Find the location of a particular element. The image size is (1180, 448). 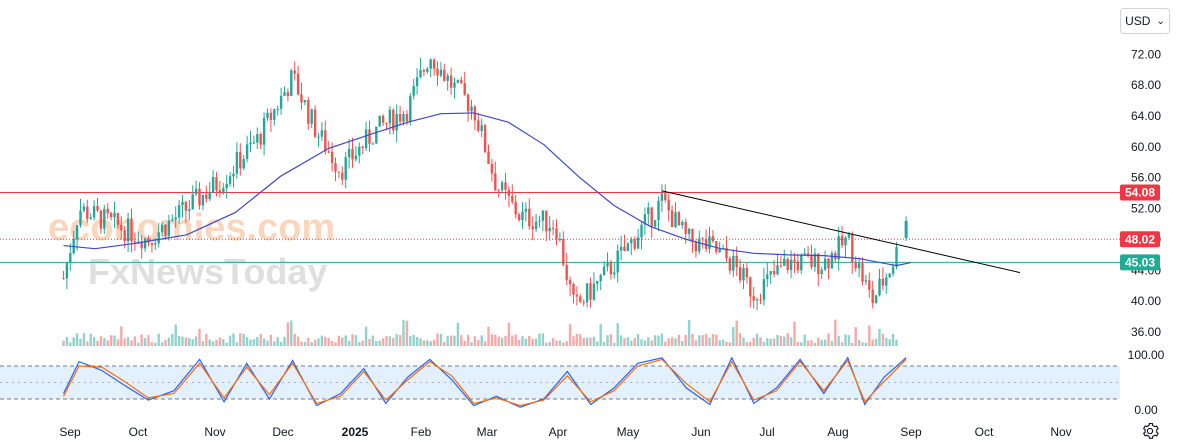

trendline-line is located at coordinates (841, 232).